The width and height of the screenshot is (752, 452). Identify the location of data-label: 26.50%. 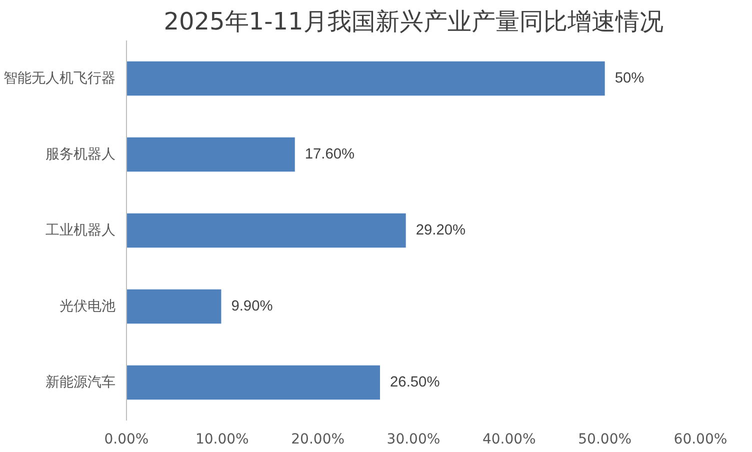
(415, 382).